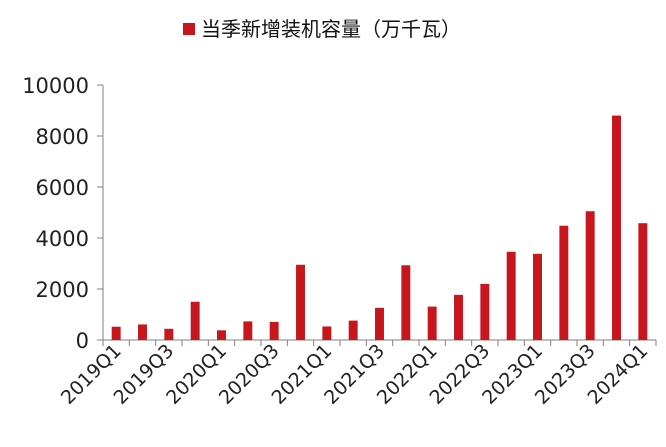 This screenshot has width=666, height=447. What do you see at coordinates (432, 323) in the screenshot?
I see `bar-2022Q1` at bounding box center [432, 323].